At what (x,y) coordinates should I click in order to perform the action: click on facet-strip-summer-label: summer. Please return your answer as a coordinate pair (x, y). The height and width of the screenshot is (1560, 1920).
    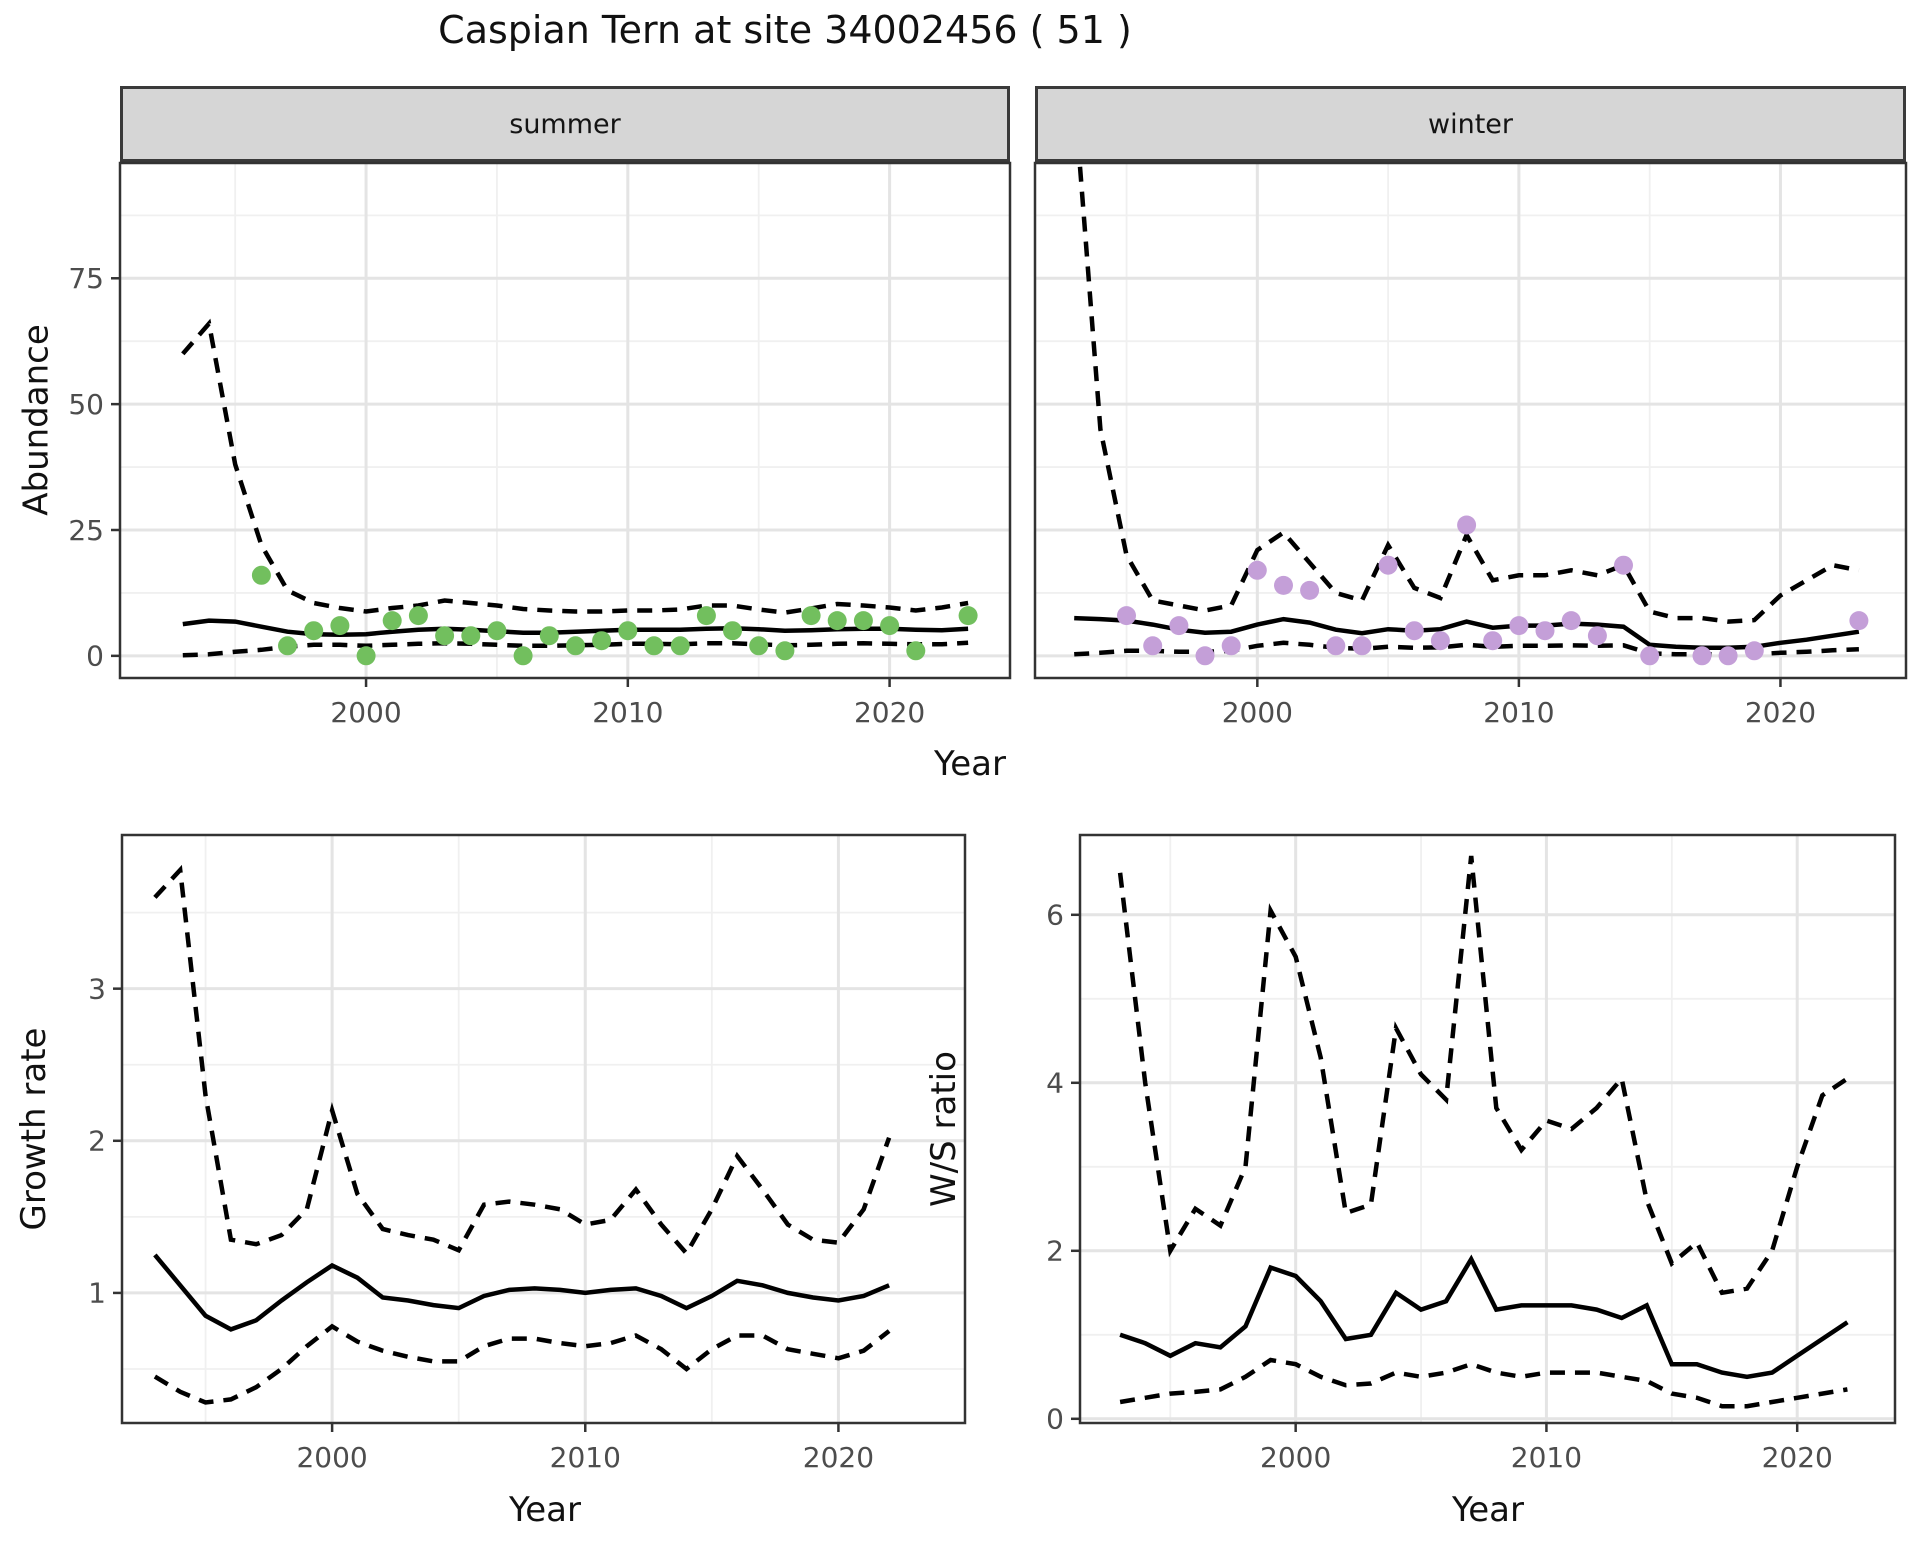
    Looking at the image, I should click on (565, 124).